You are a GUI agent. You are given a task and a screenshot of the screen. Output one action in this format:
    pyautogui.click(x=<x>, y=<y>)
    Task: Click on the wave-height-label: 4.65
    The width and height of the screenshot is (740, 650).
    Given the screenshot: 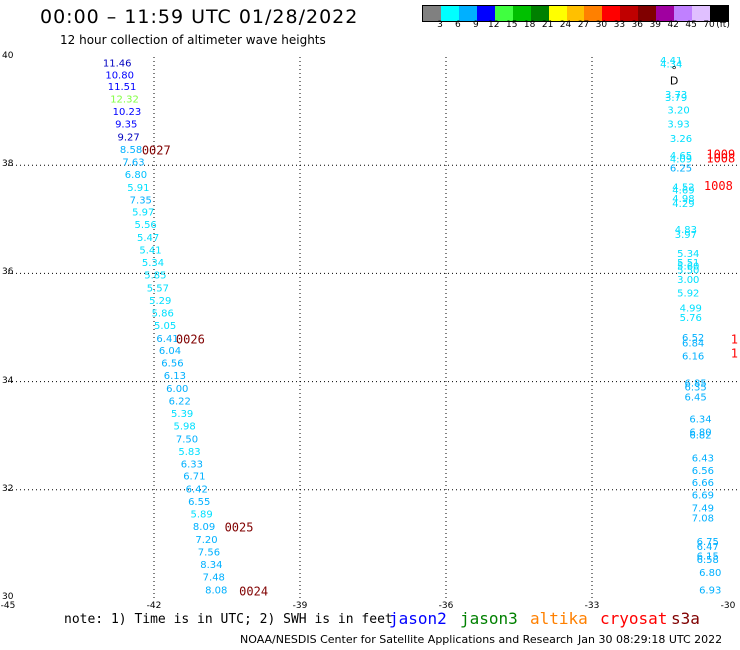 What is the action you would take?
    pyautogui.click(x=681, y=156)
    